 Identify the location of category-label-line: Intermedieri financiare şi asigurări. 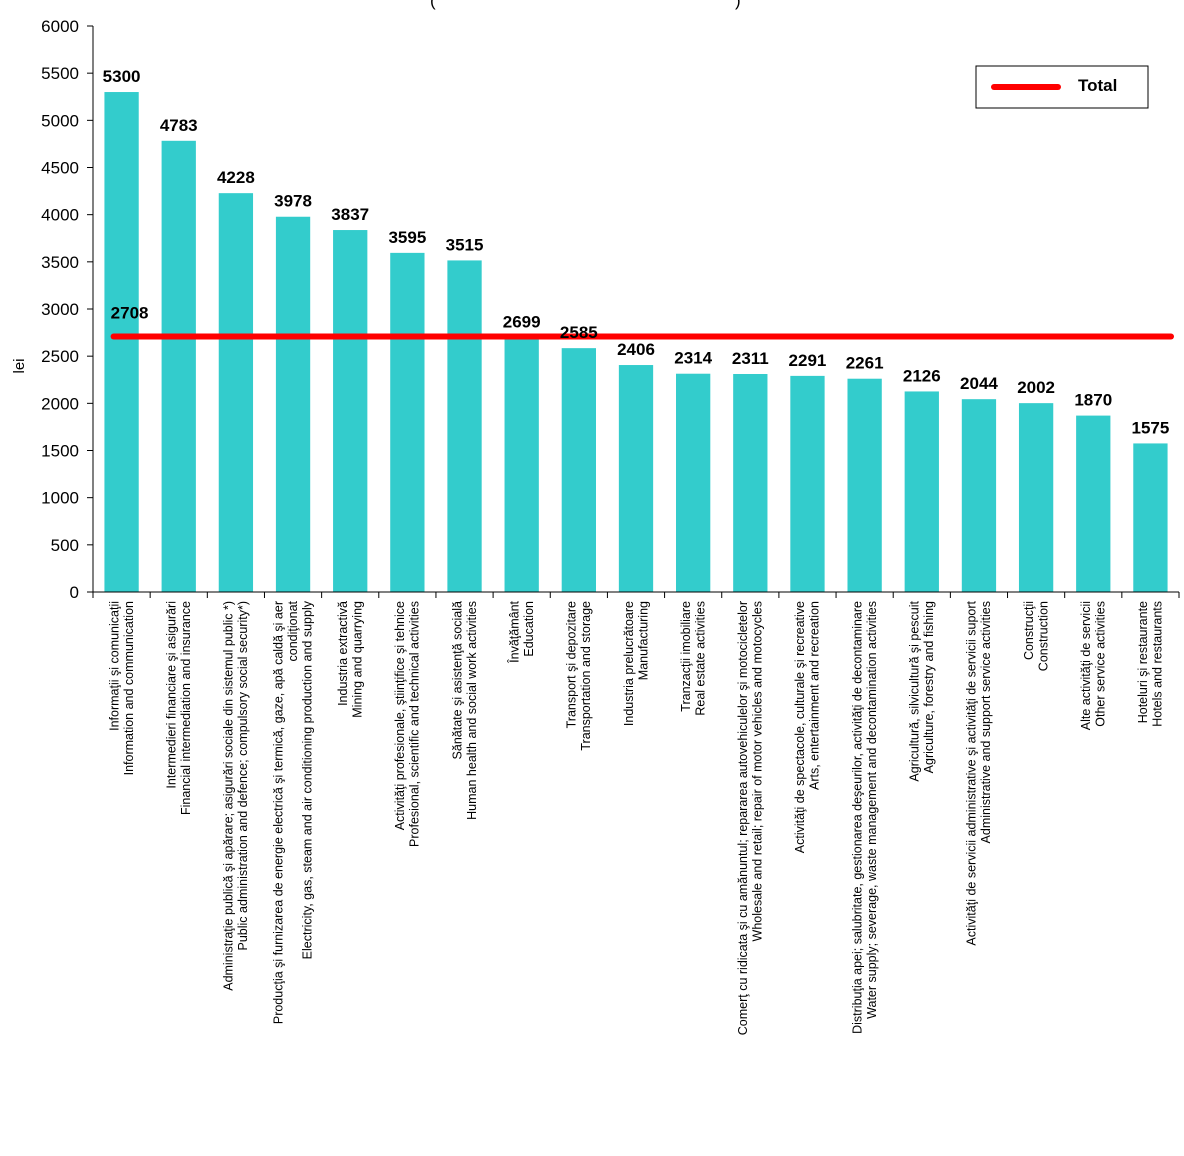
(171, 695).